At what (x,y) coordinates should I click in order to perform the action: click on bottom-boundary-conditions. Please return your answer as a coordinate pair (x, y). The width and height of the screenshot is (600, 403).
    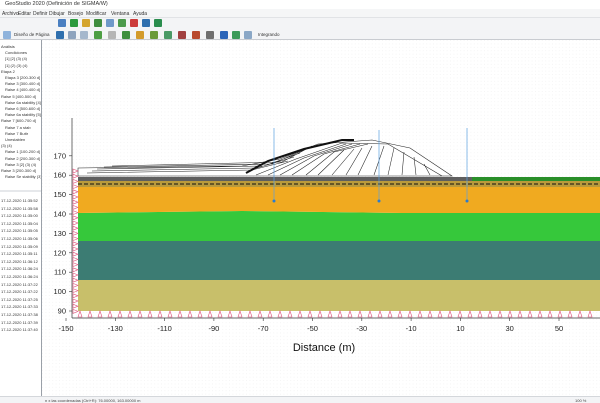
    Looking at the image, I should click on (335, 314).